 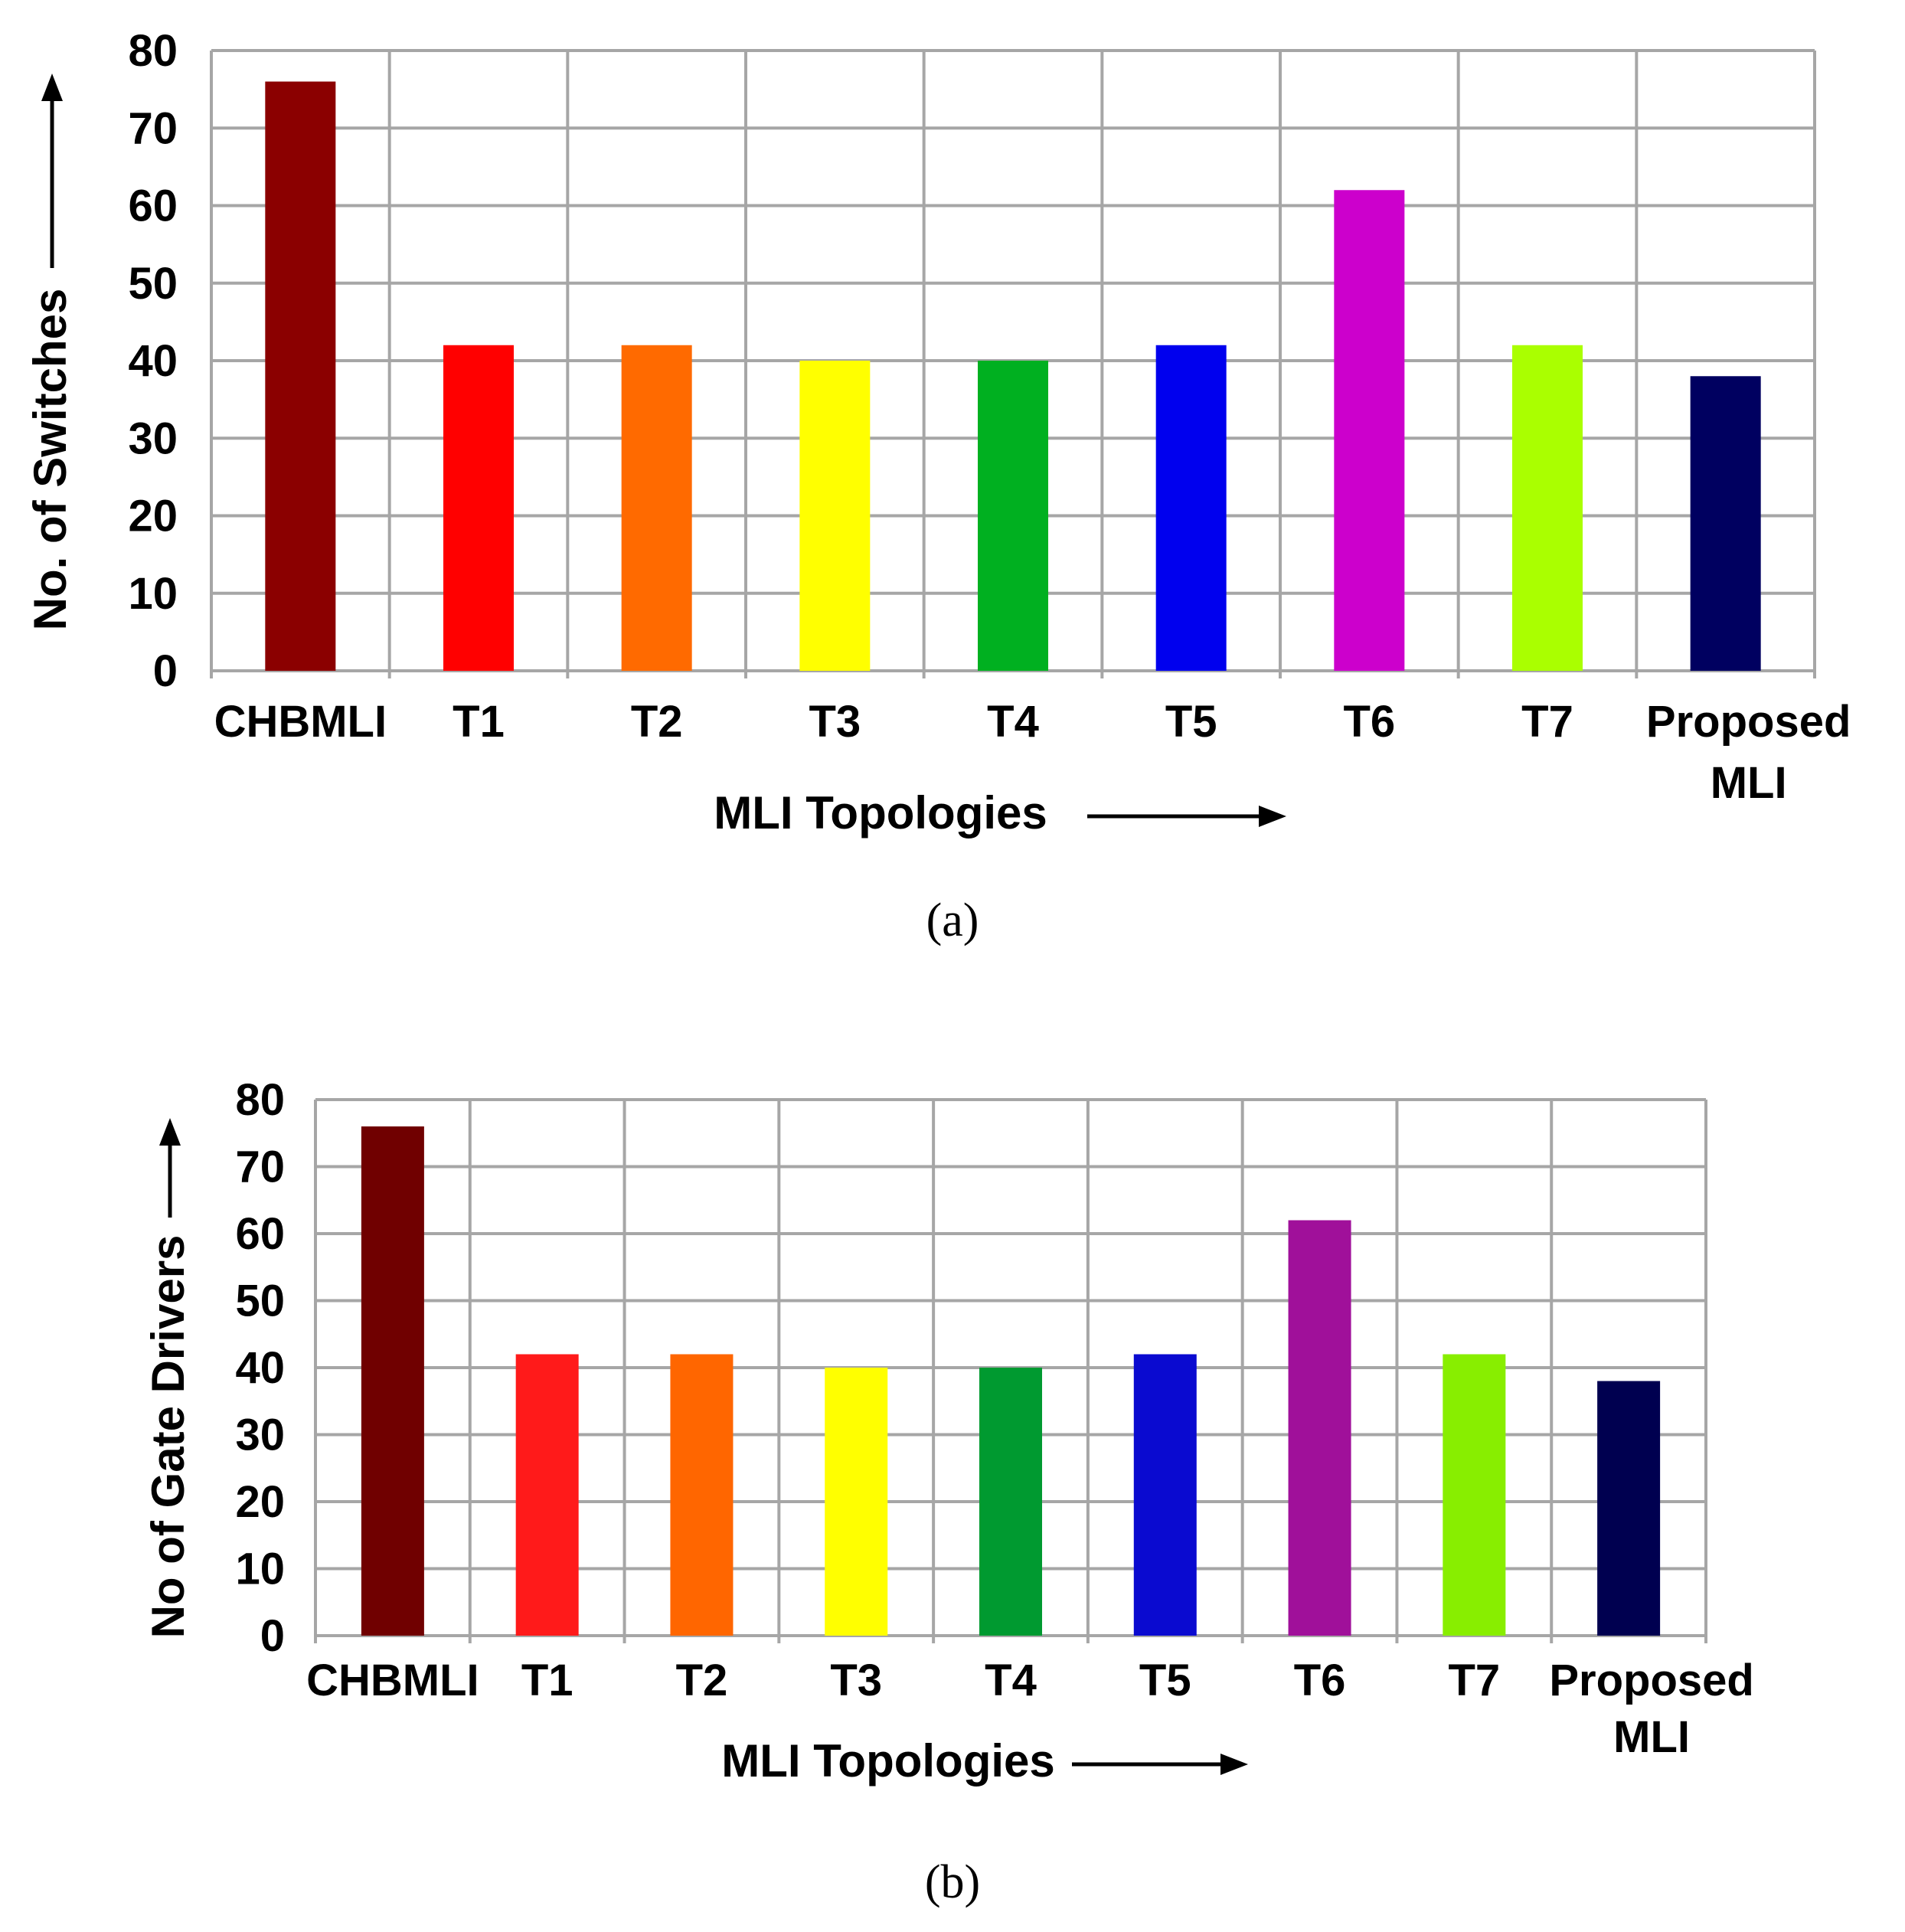 What do you see at coordinates (52, 87) in the screenshot?
I see `y-axis-arrow-head-a` at bounding box center [52, 87].